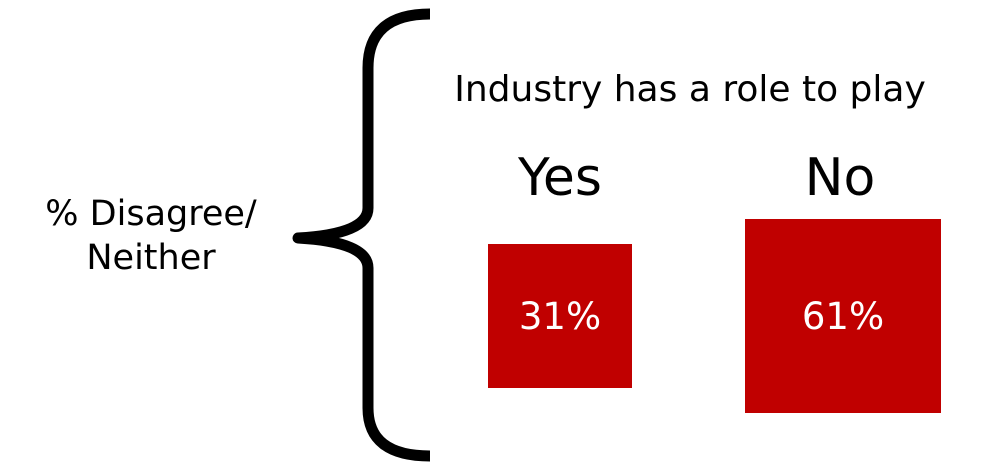 The height and width of the screenshot is (464, 992). Describe the element at coordinates (560, 178) in the screenshot. I see `column-label-yes: Yes` at that location.